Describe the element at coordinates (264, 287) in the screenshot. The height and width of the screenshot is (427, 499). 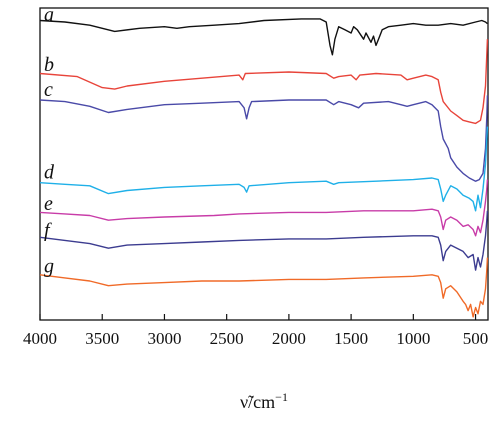
I see `series-line-g` at that location.